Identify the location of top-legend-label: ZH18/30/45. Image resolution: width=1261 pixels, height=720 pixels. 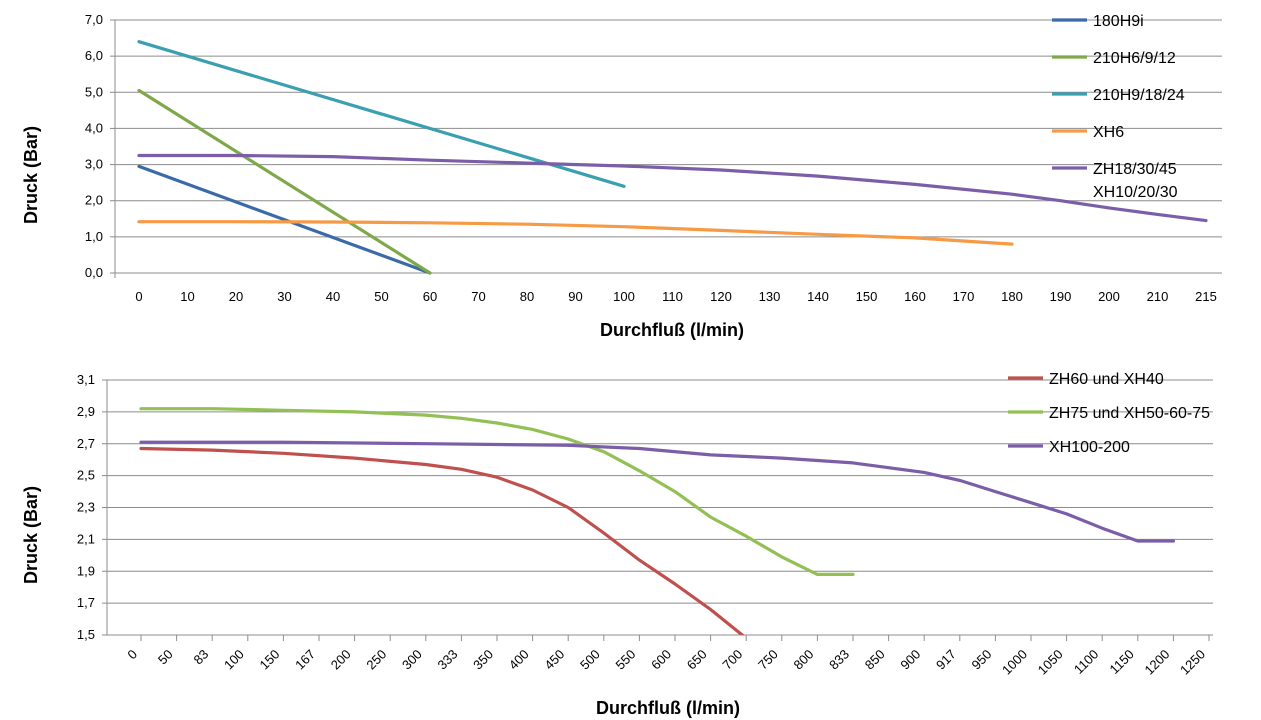
(1135, 169).